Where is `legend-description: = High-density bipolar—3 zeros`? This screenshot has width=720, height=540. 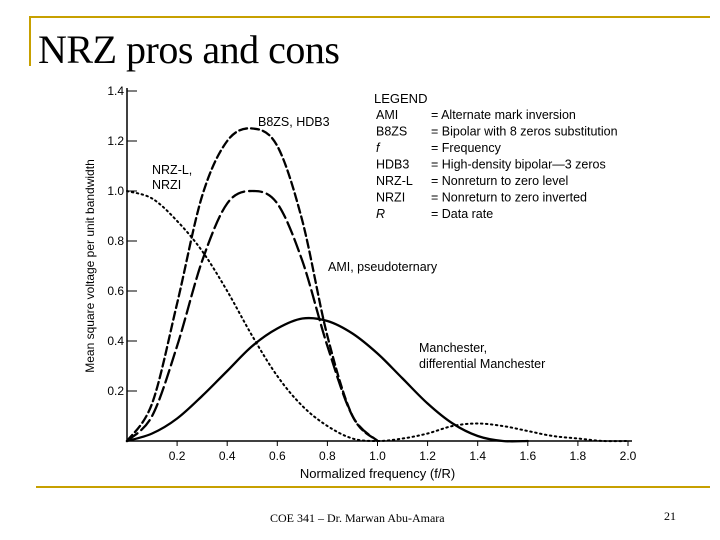
legend-description: = High-density bipolar—3 zeros is located at coordinates (518, 165).